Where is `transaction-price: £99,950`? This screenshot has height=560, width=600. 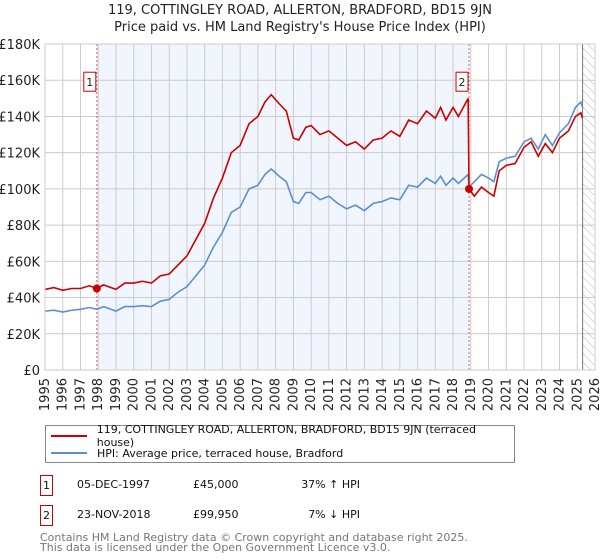
transaction-price: £99,950 is located at coordinates (216, 514).